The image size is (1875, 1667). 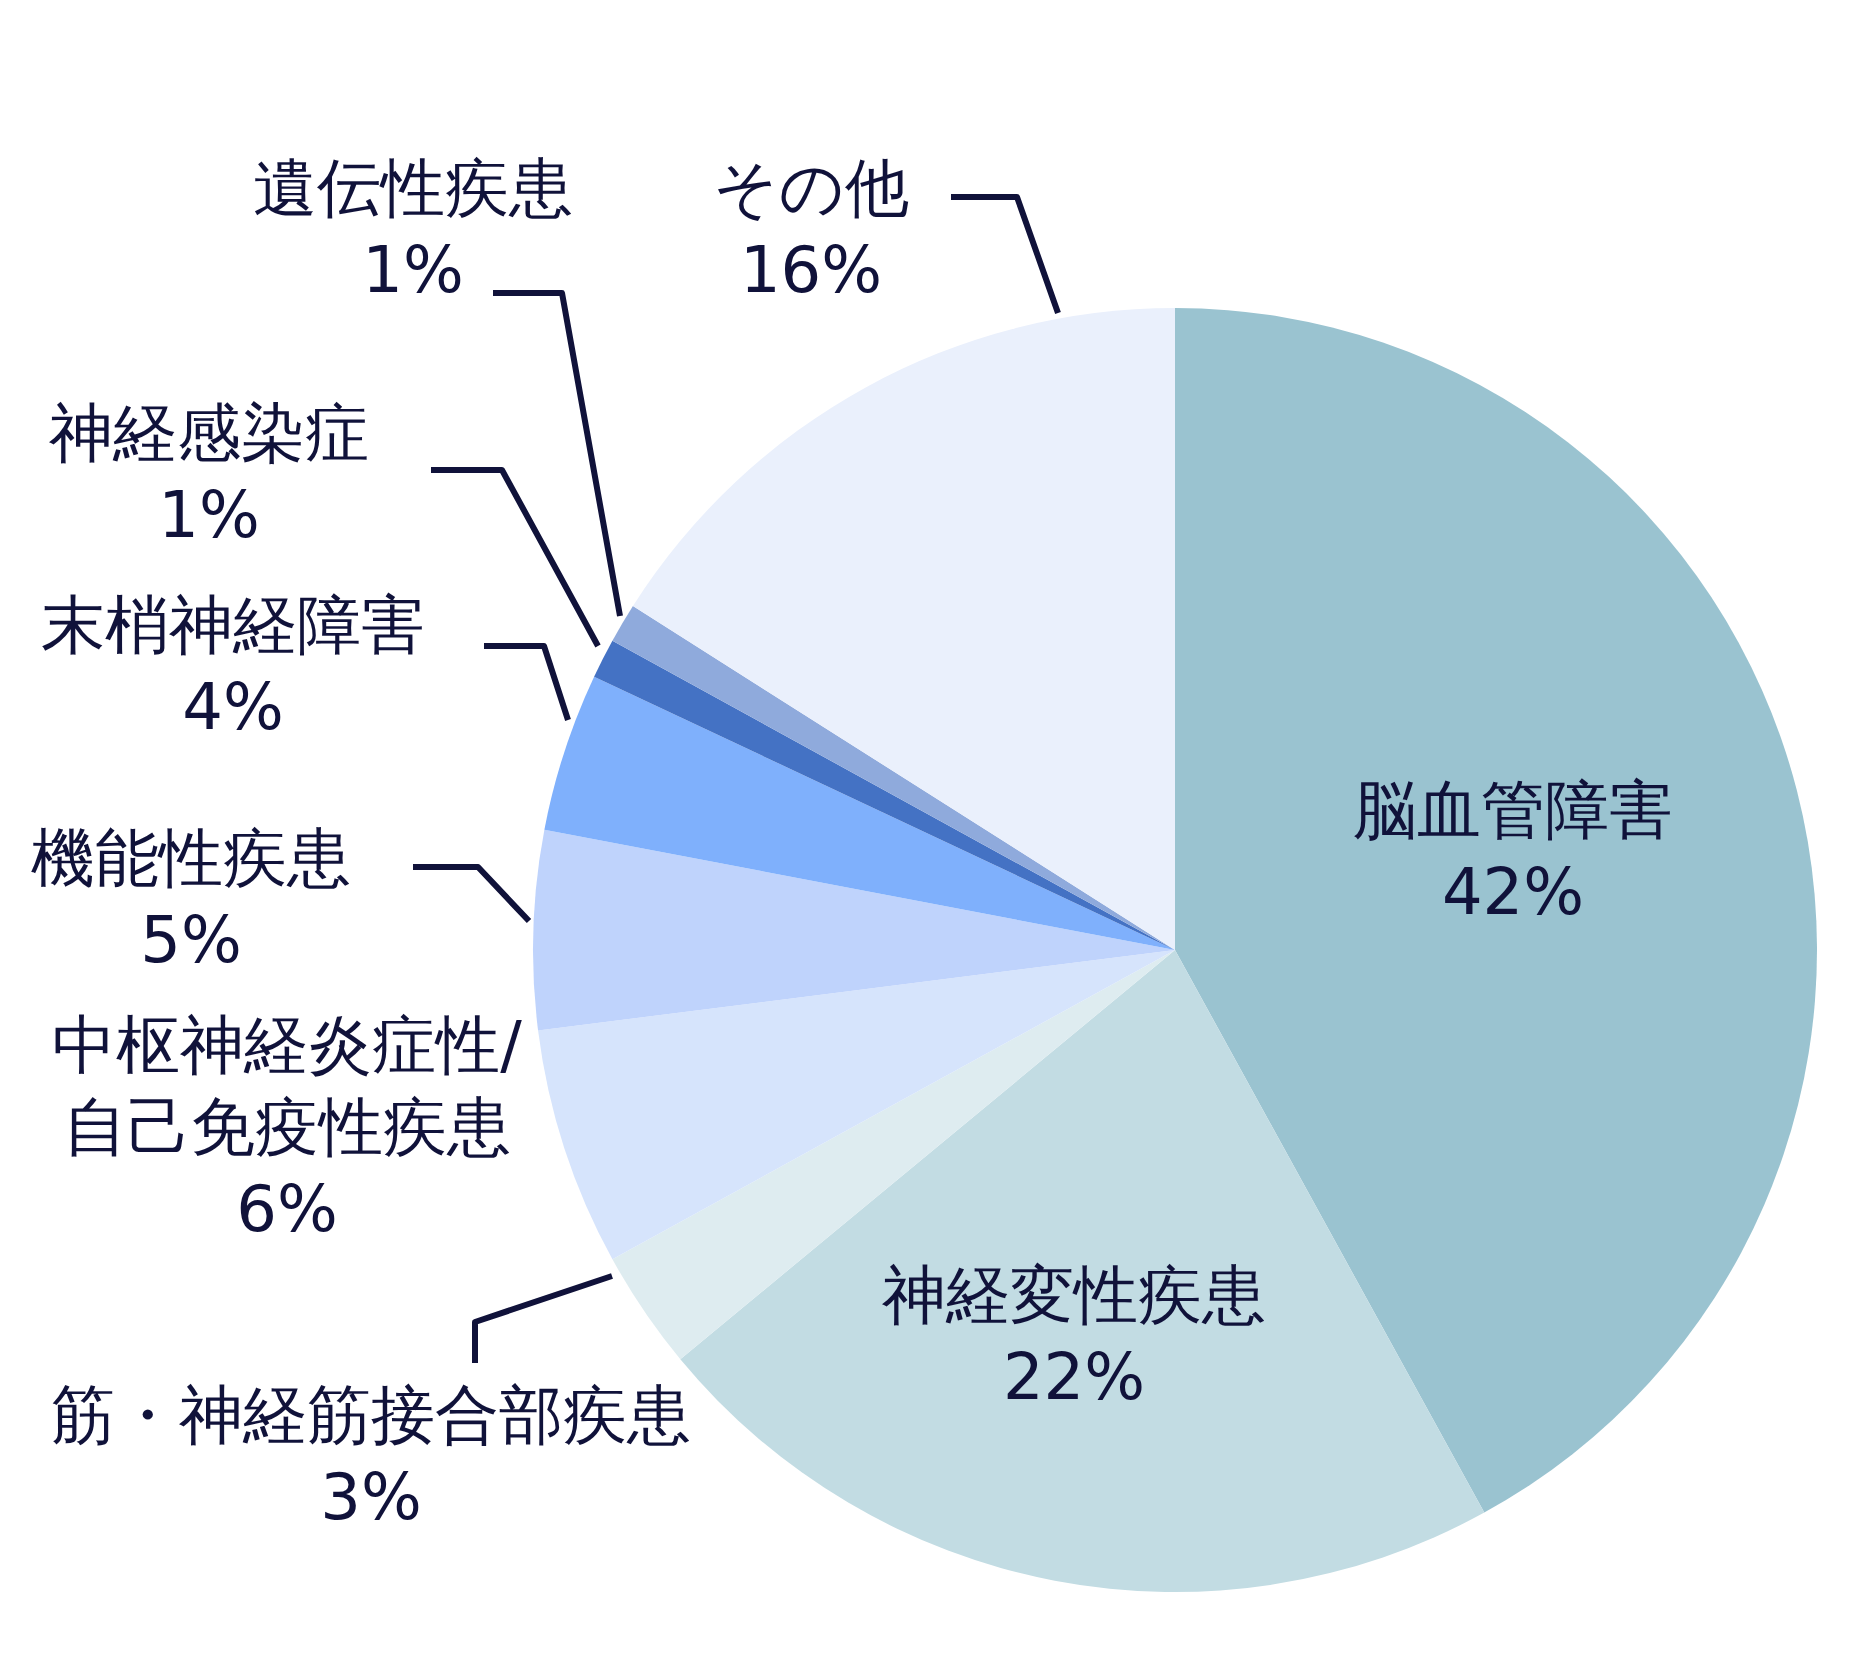 I want to click on slice-label: 遺伝性疾患, so click(x=413, y=188).